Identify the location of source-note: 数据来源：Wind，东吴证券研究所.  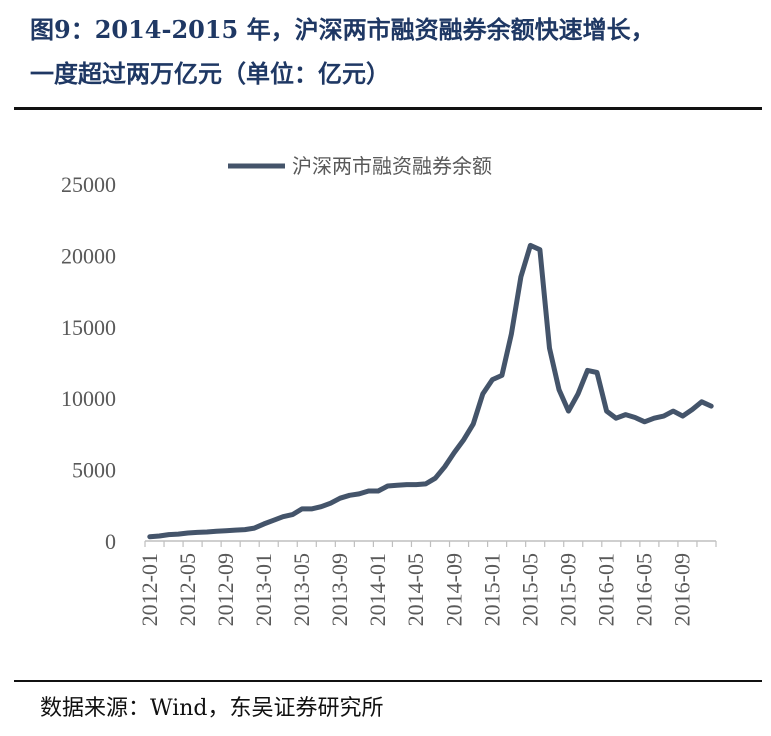
(212, 708).